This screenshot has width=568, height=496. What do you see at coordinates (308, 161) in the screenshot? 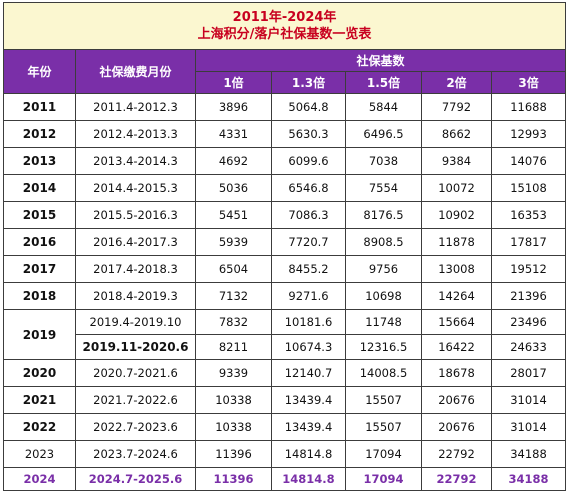
I see `value-1-3x: 6099.6` at bounding box center [308, 161].